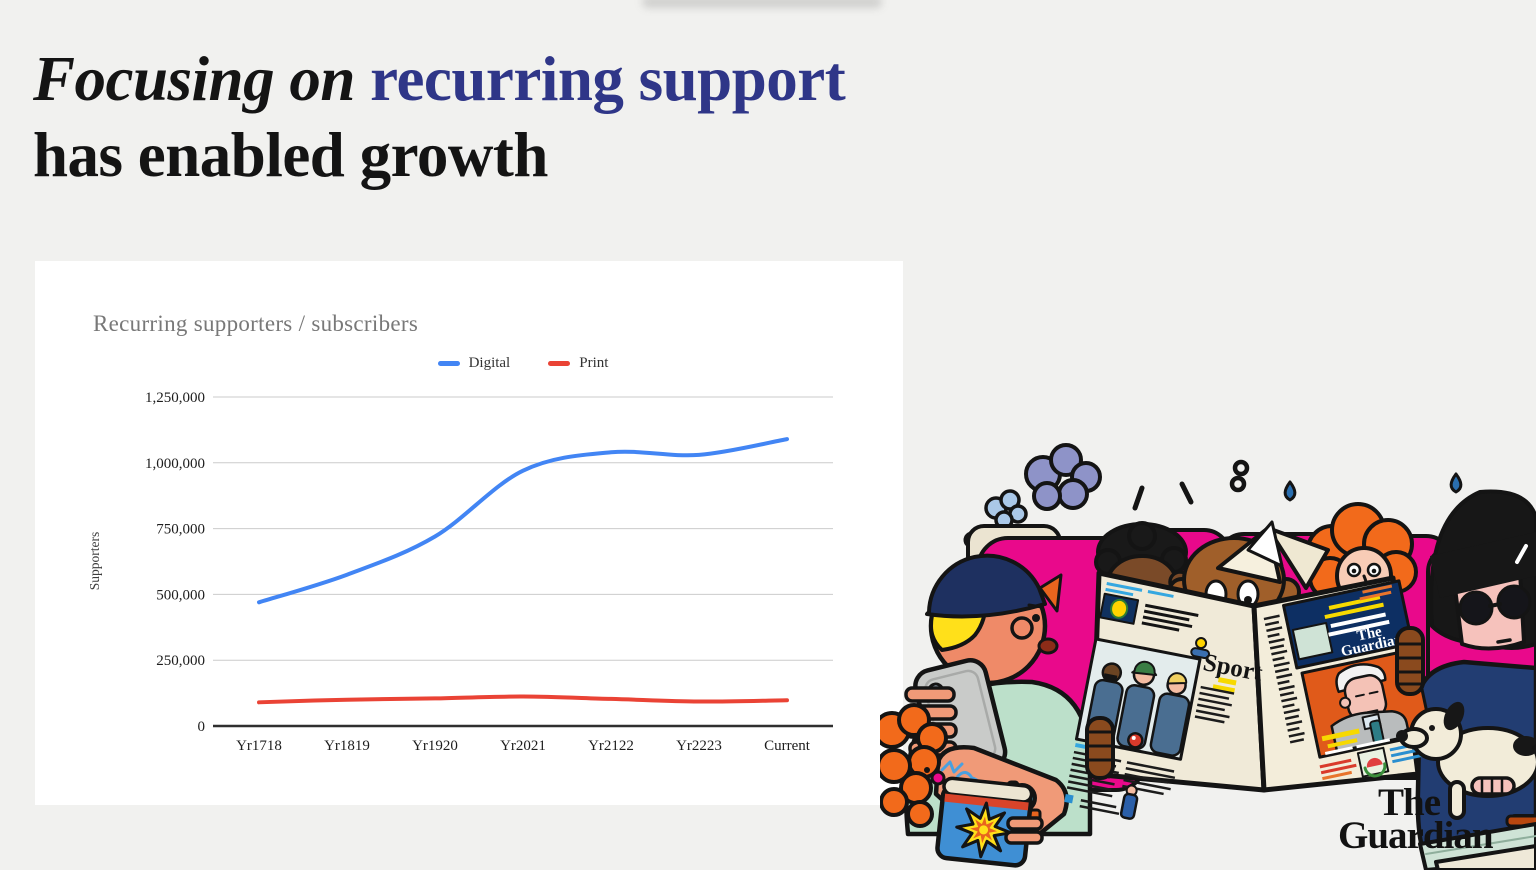 This screenshot has height=870, width=1536. Describe the element at coordinates (1129, 806) in the screenshot. I see `cricketer-icon` at that location.